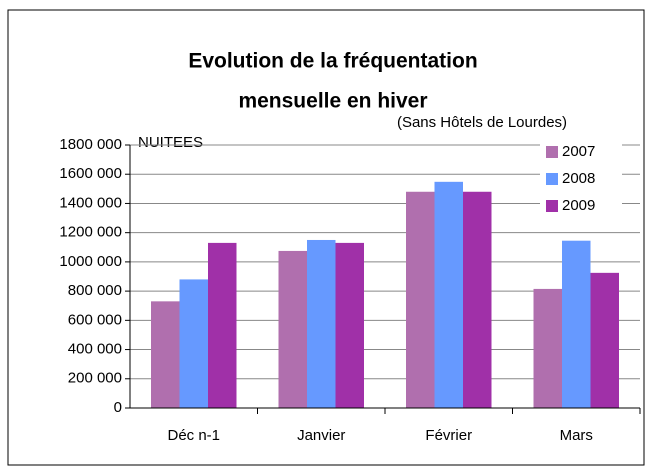  What do you see at coordinates (193, 435) in the screenshot?
I see `x-tick-label: Déc n-1` at bounding box center [193, 435].